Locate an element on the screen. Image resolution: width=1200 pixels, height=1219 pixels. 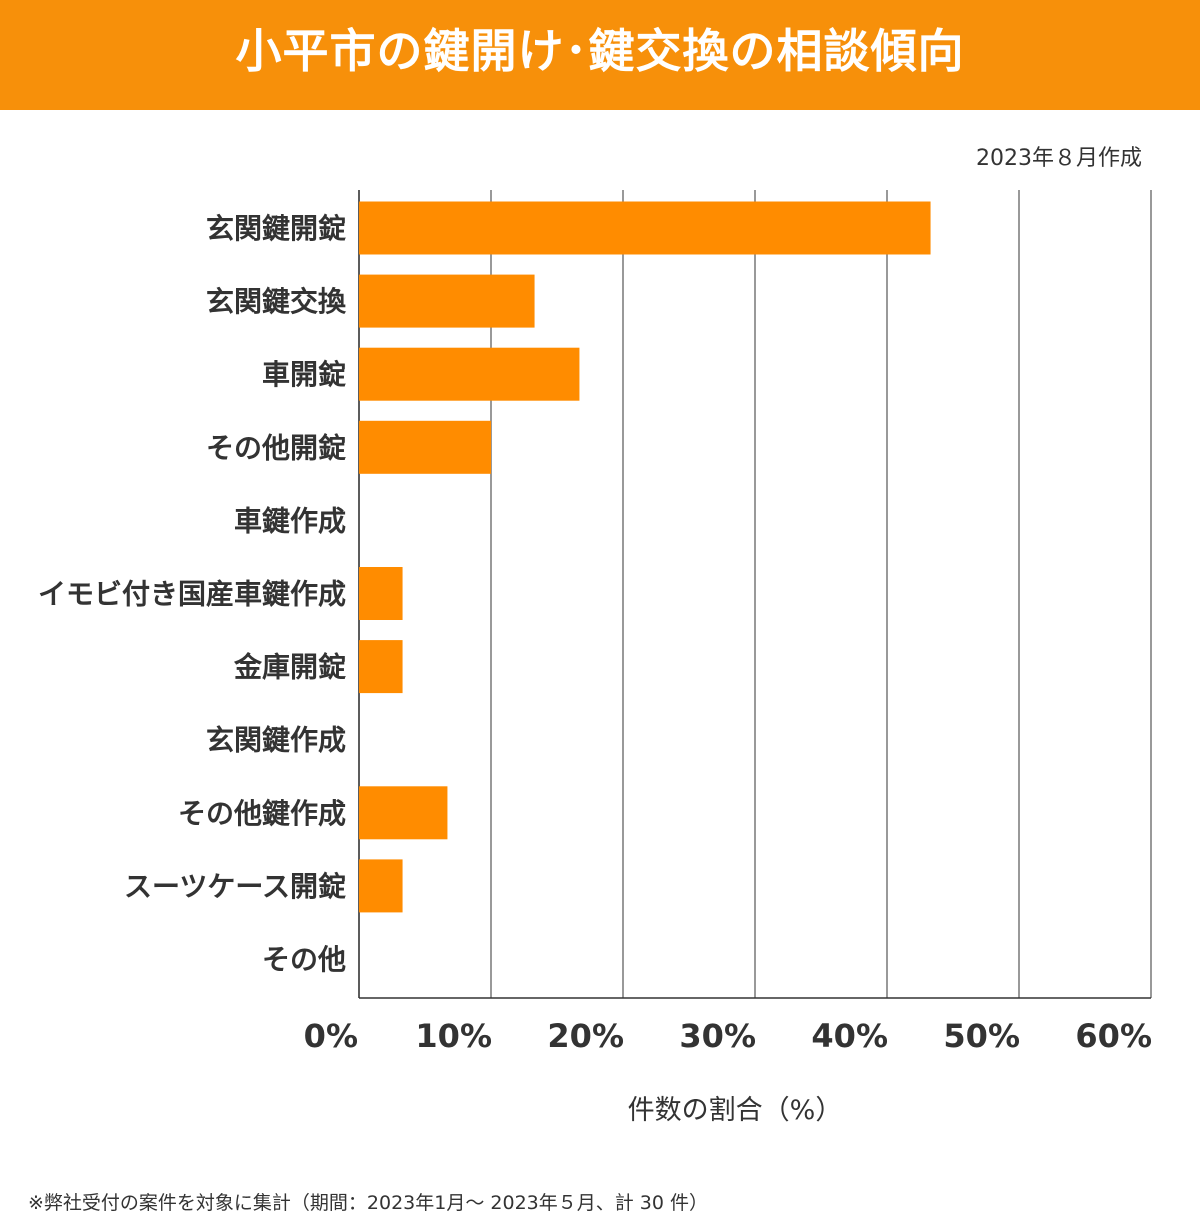
category-label: 玄関鍵開錠 is located at coordinates (276, 228).